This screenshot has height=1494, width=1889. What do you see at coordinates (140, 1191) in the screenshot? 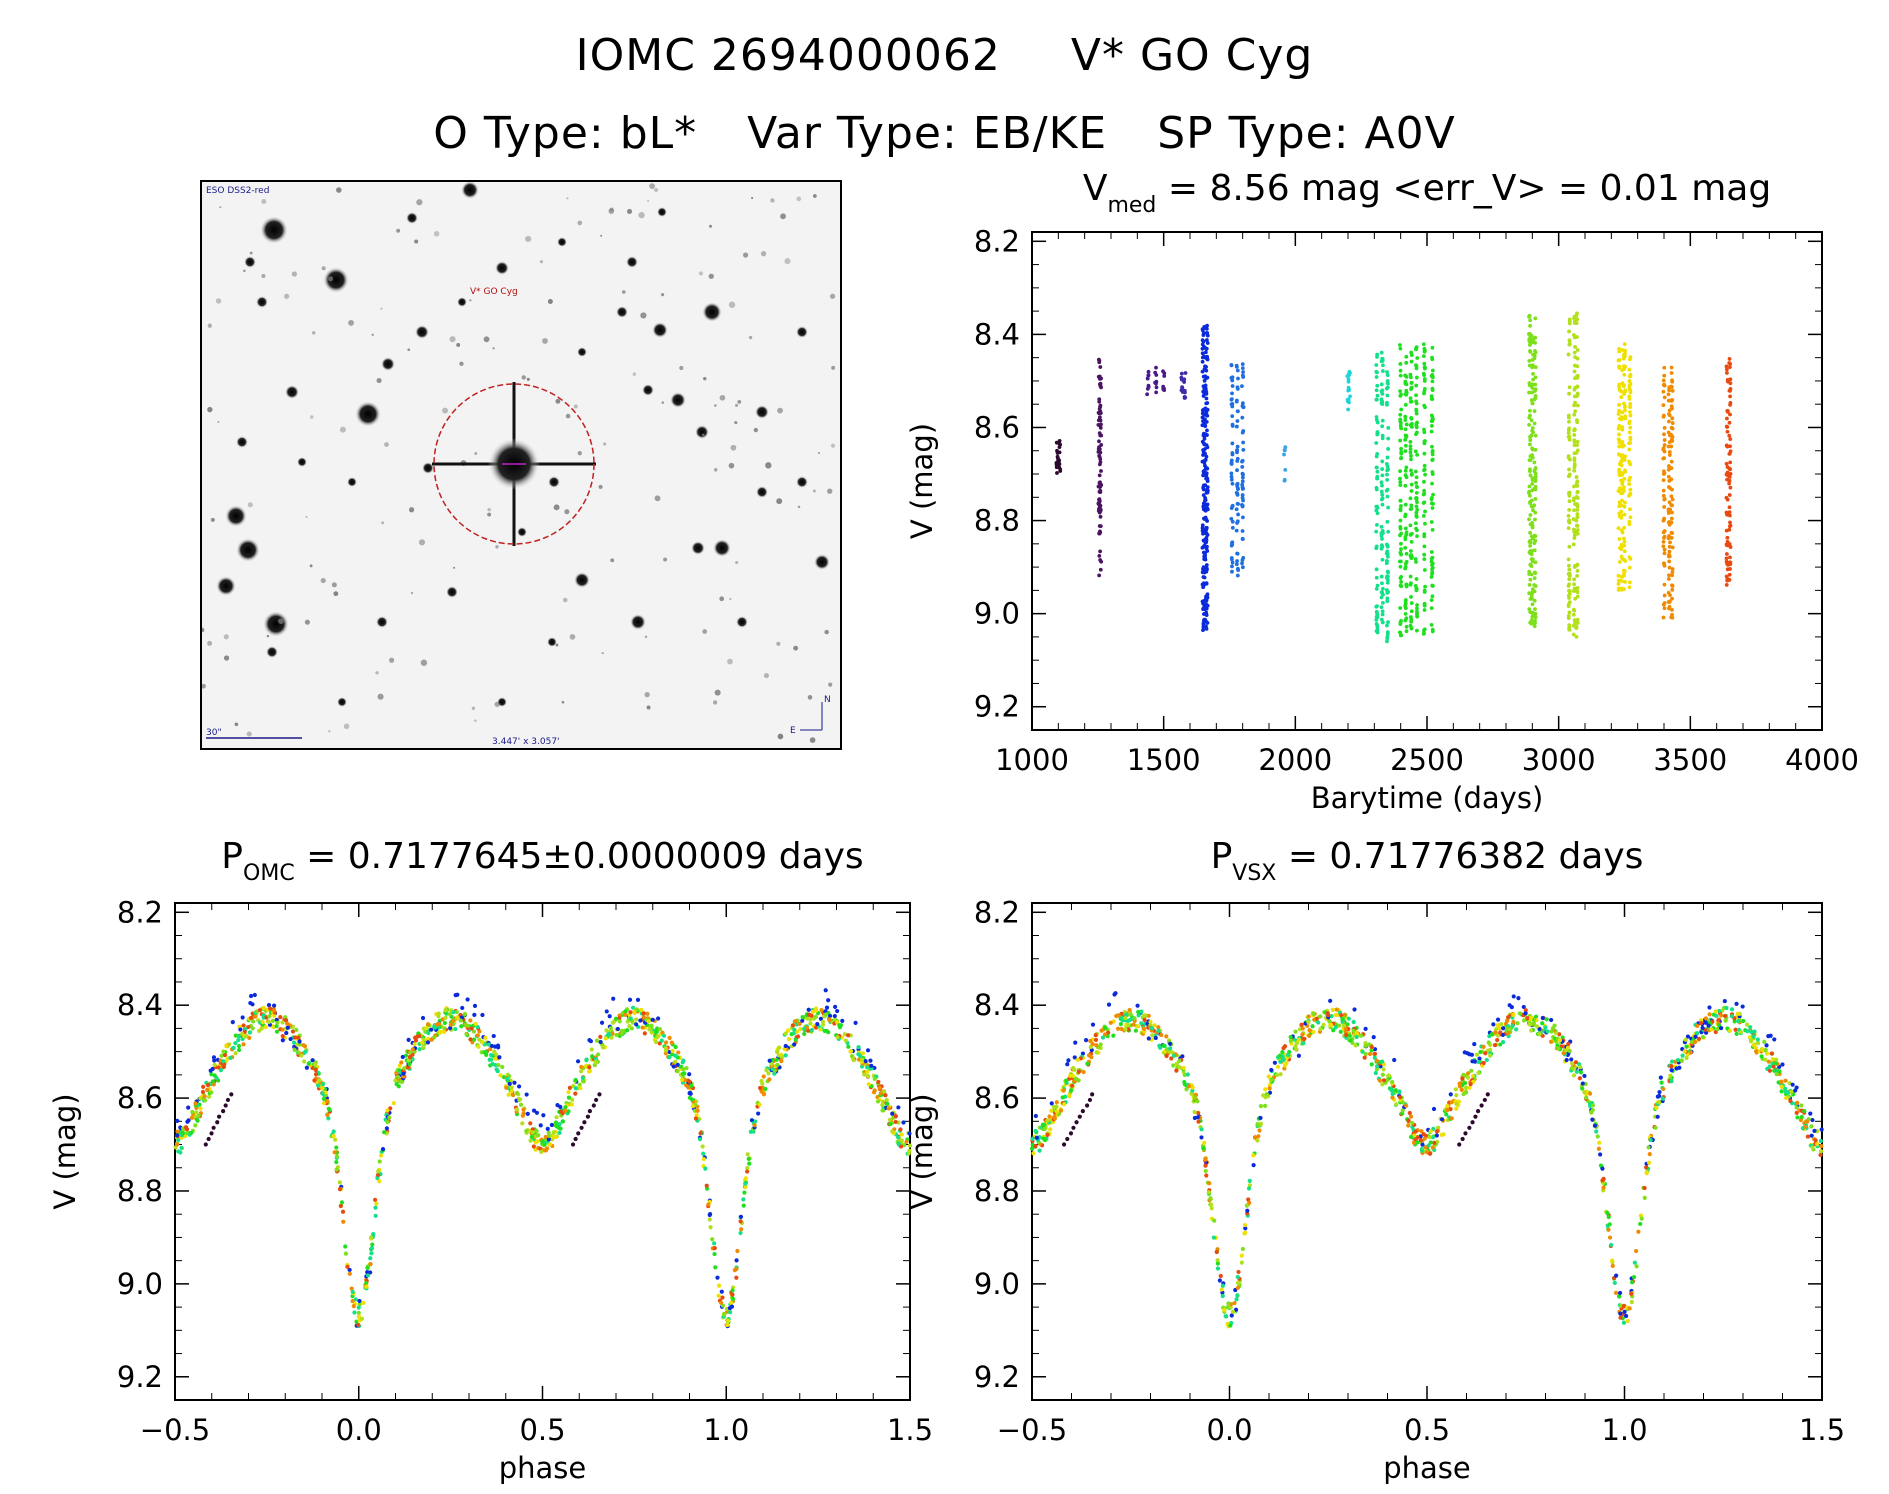
I see `y-tick-label: 8.8` at bounding box center [140, 1191].